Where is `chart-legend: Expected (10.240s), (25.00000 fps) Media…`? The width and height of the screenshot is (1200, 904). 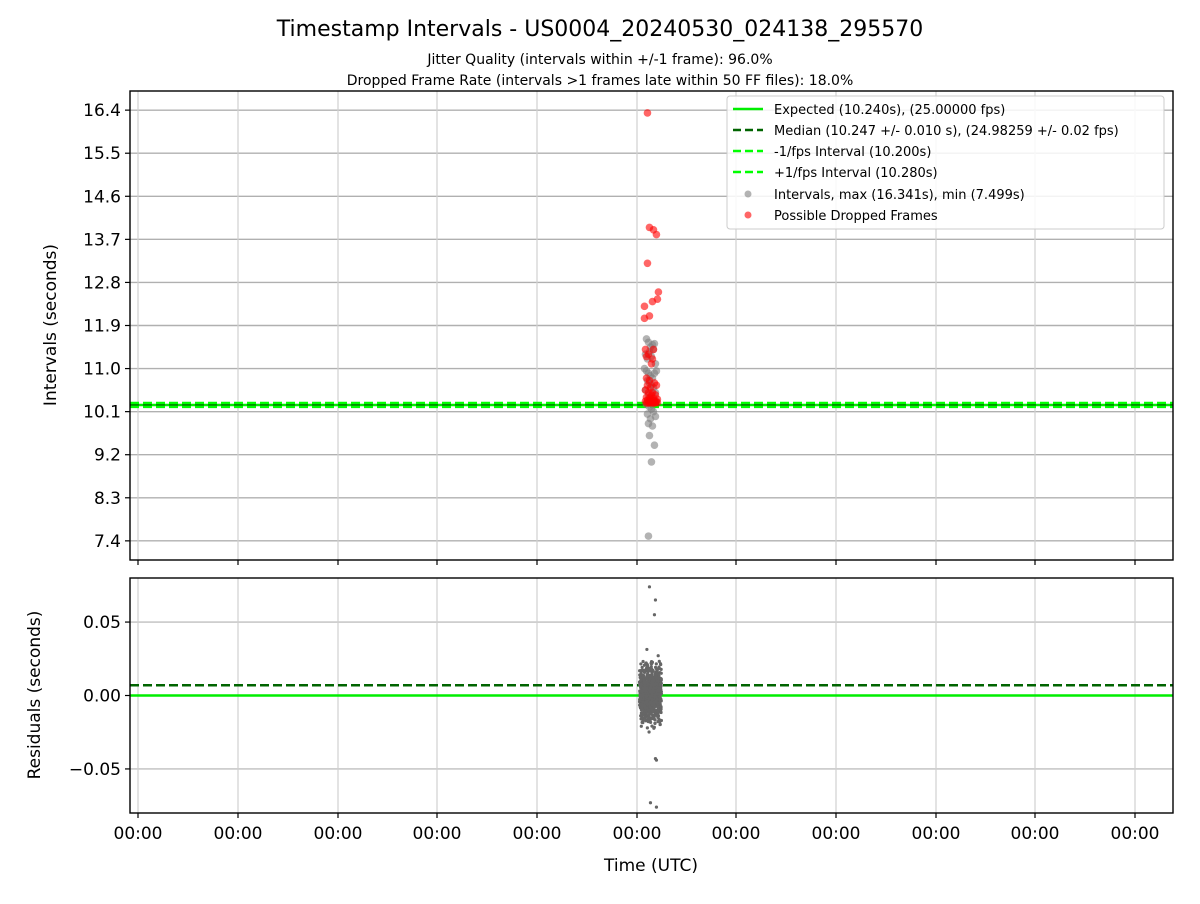
chart-legend: Expected (10.240s), (25.00000 fps) Media… is located at coordinates (945, 162).